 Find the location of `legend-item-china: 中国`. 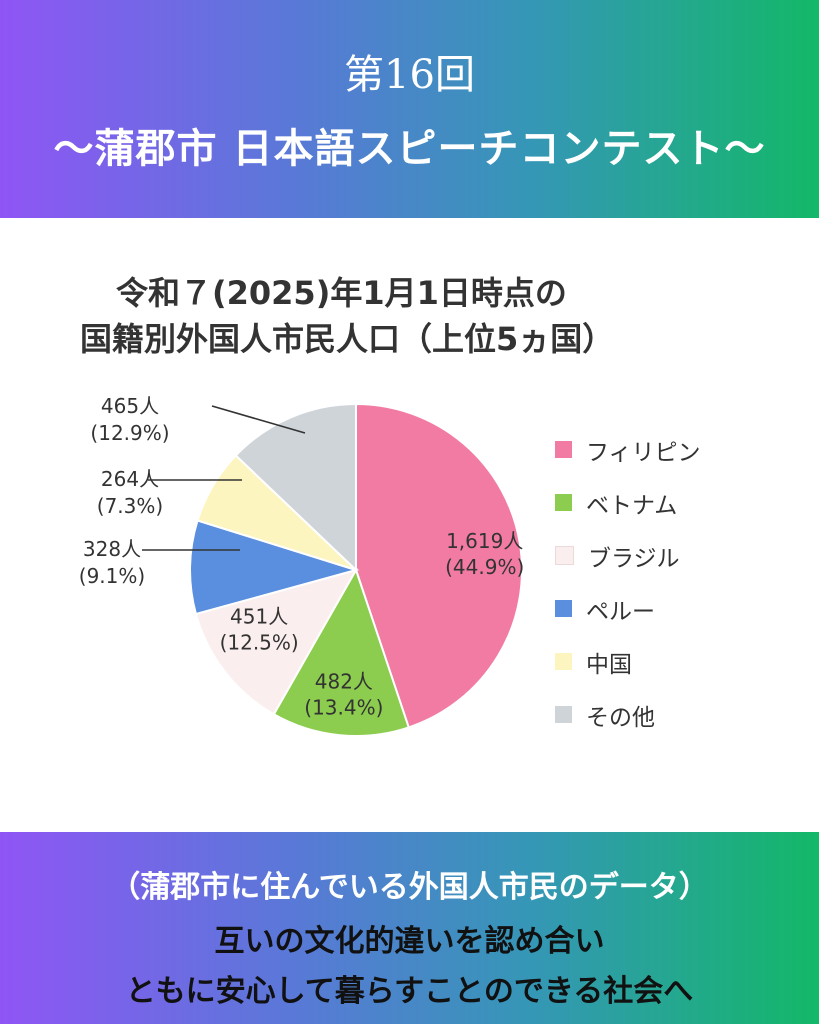

legend-item-china: 中国 is located at coordinates (628, 661).